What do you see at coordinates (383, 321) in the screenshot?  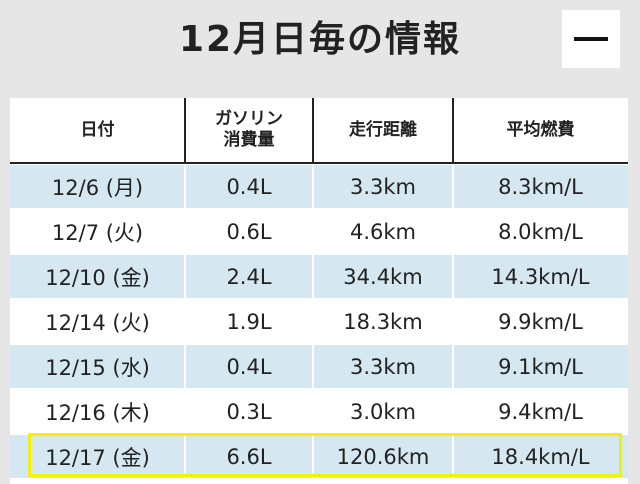 I see `table-cell: 18.3km` at bounding box center [383, 321].